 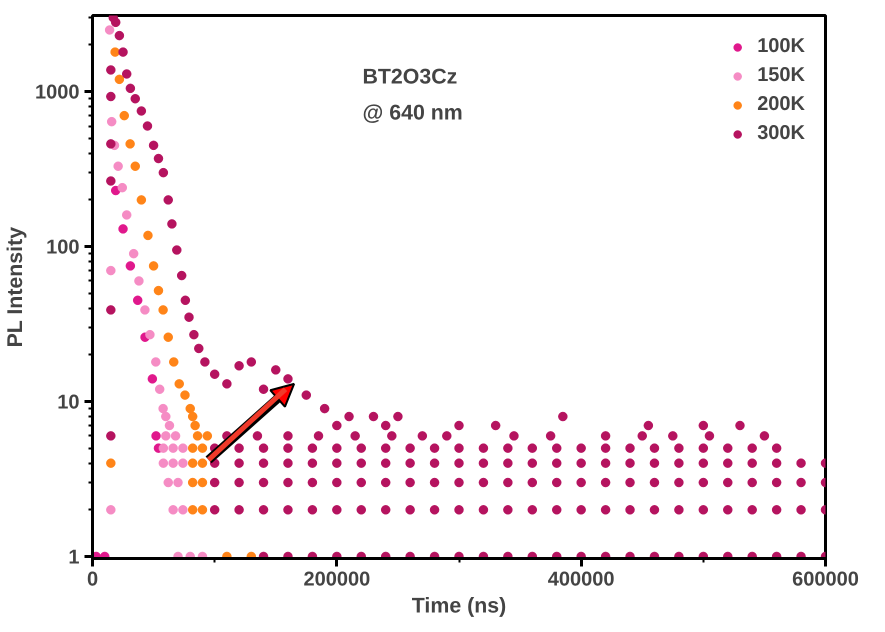 I want to click on x-tick-label: 200000, so click(x=336, y=579).